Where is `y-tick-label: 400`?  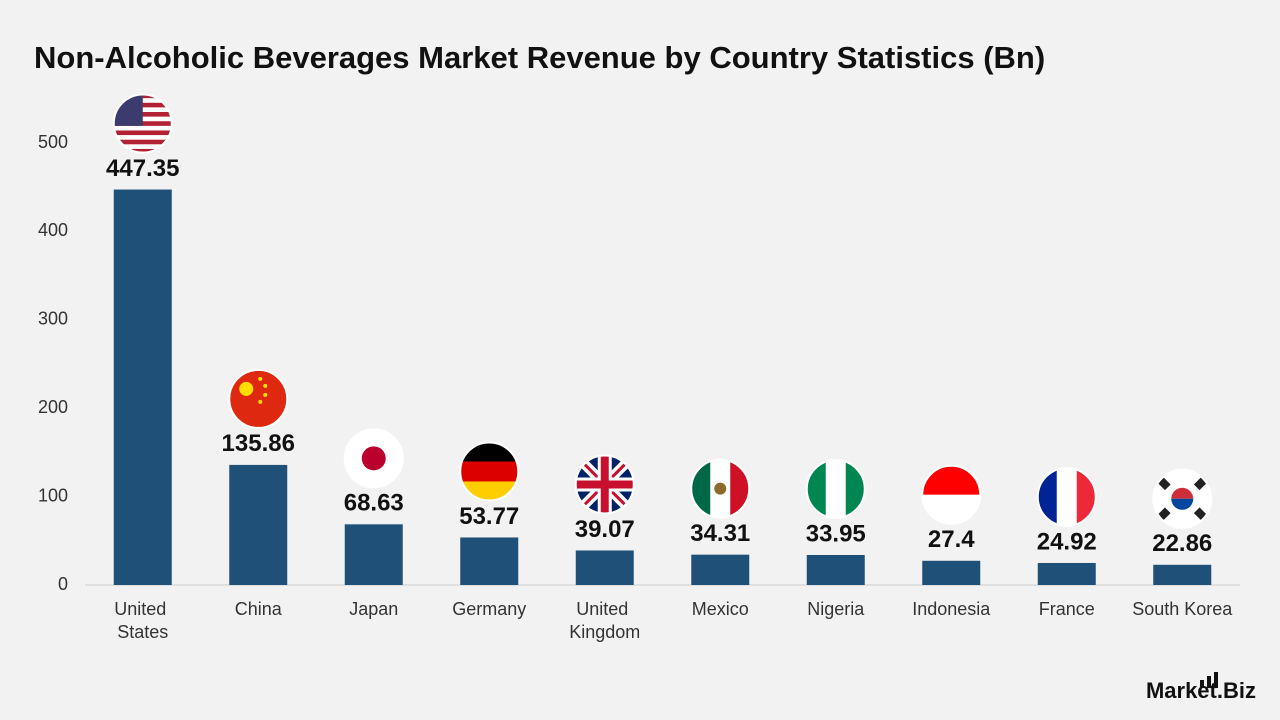
y-tick-label: 400 is located at coordinates (53, 230).